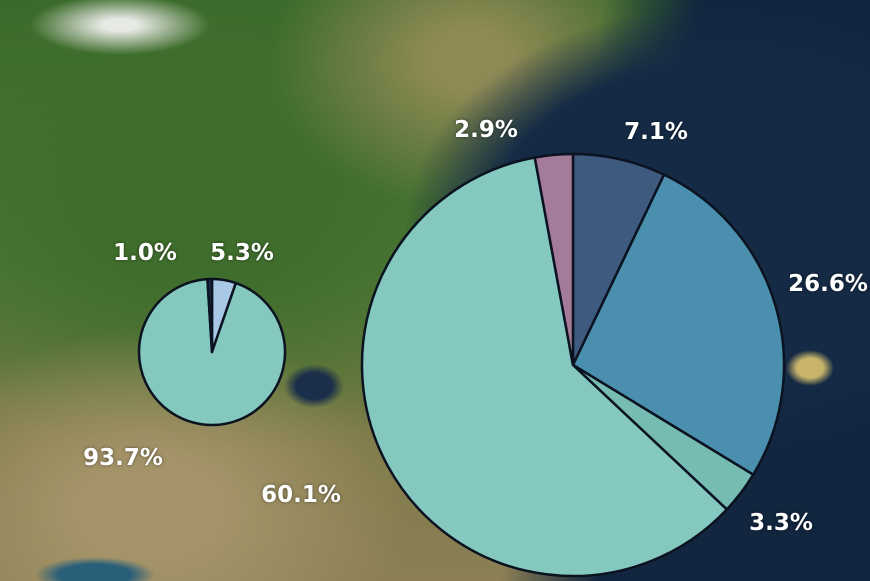 Image resolution: width=870 pixels, height=581 pixels. Describe the element at coordinates (828, 284) in the screenshot. I see `large-pie-label-26-6: 26.6%` at that location.